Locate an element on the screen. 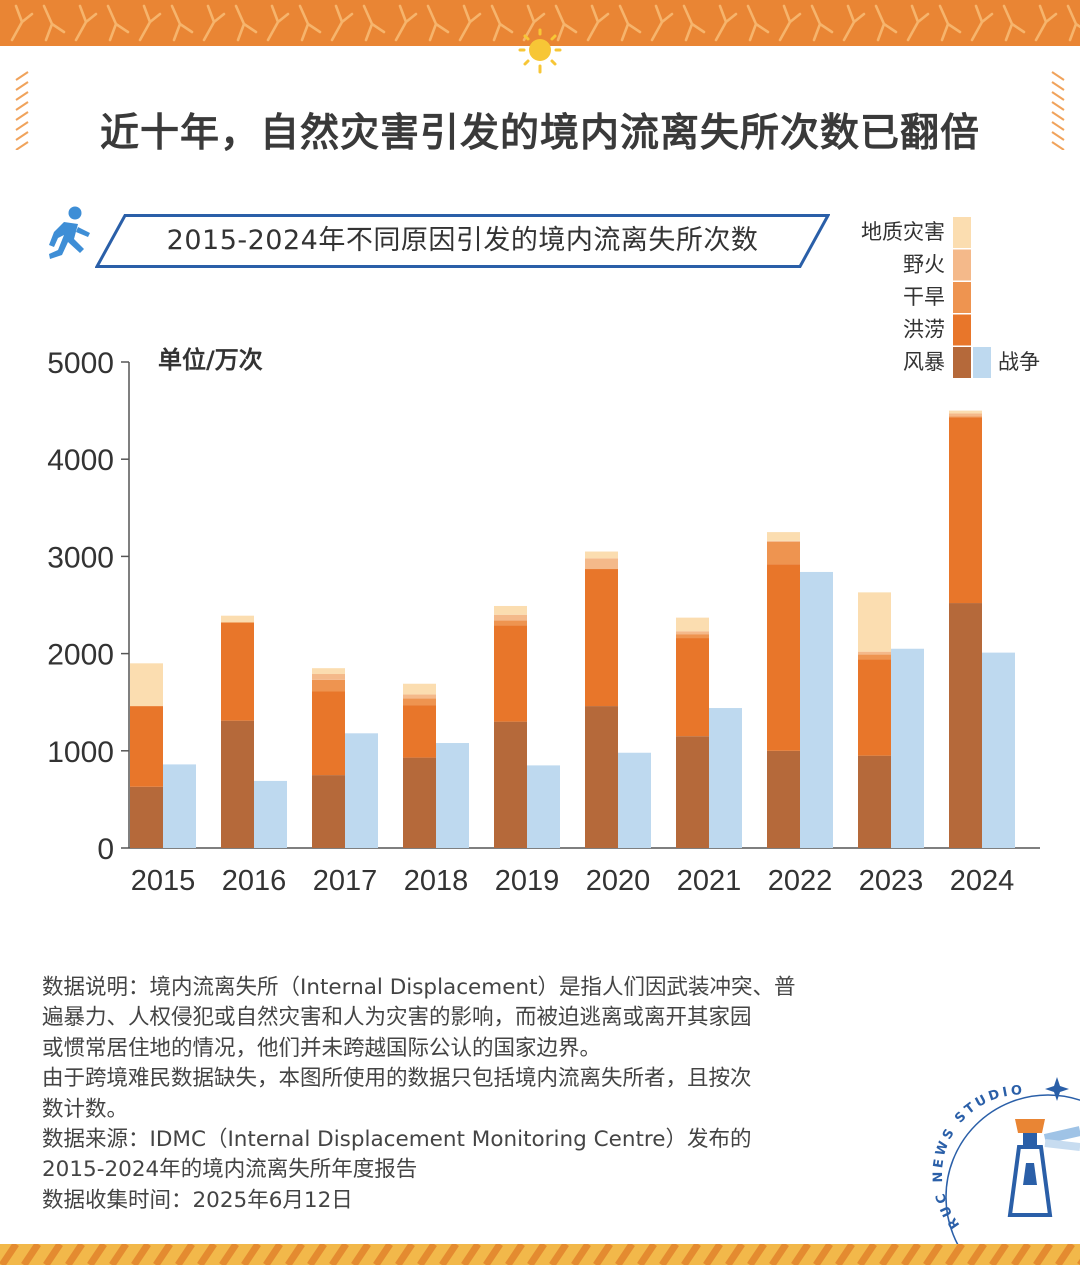 The height and width of the screenshot is (1265, 1080). side-hatch-left is located at coordinates (22, 110).